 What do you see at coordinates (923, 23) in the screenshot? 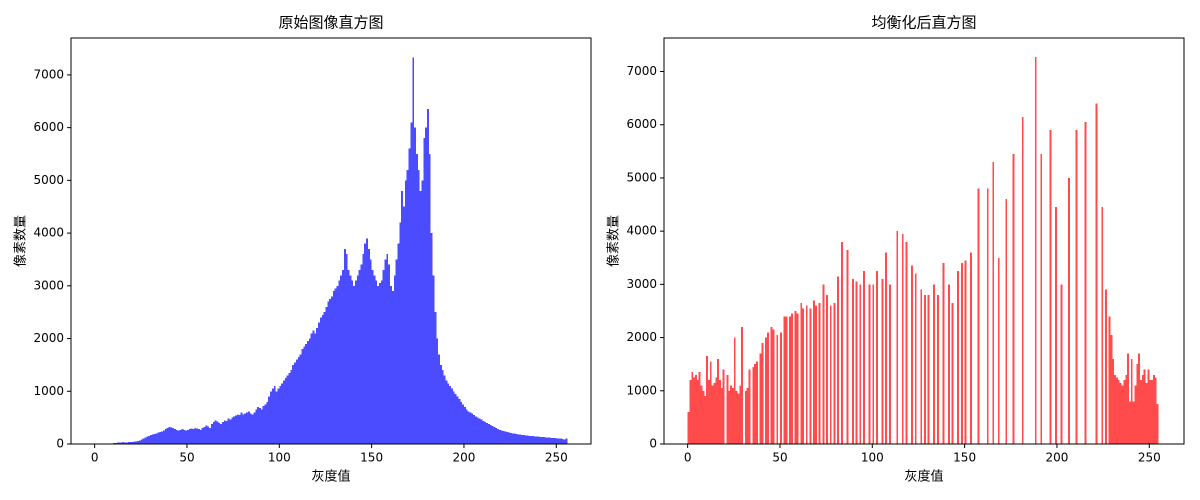
I see `chart-title: 均衡化后直方图` at bounding box center [923, 23].